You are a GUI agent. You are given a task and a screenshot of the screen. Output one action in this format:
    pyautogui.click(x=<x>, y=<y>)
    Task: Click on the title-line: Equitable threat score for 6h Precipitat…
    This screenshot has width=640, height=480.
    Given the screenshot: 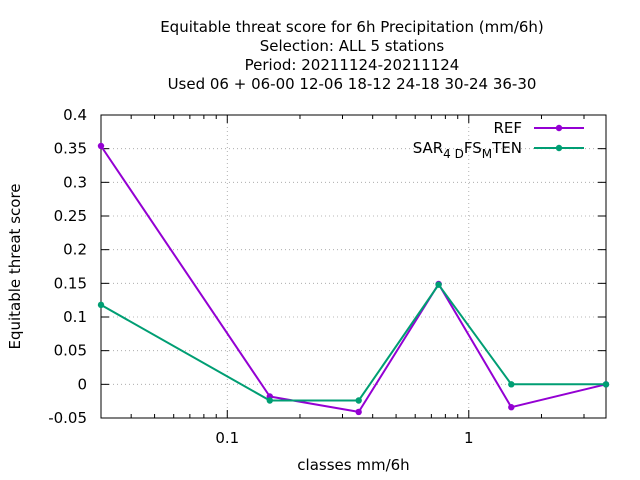 What is the action you would take?
    pyautogui.click(x=352, y=27)
    